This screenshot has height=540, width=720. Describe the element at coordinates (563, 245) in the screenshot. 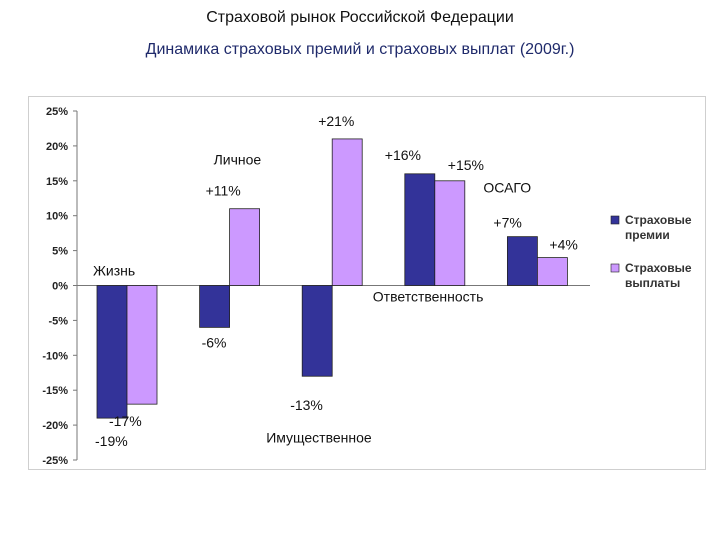

I see `data-label: +4%` at that location.